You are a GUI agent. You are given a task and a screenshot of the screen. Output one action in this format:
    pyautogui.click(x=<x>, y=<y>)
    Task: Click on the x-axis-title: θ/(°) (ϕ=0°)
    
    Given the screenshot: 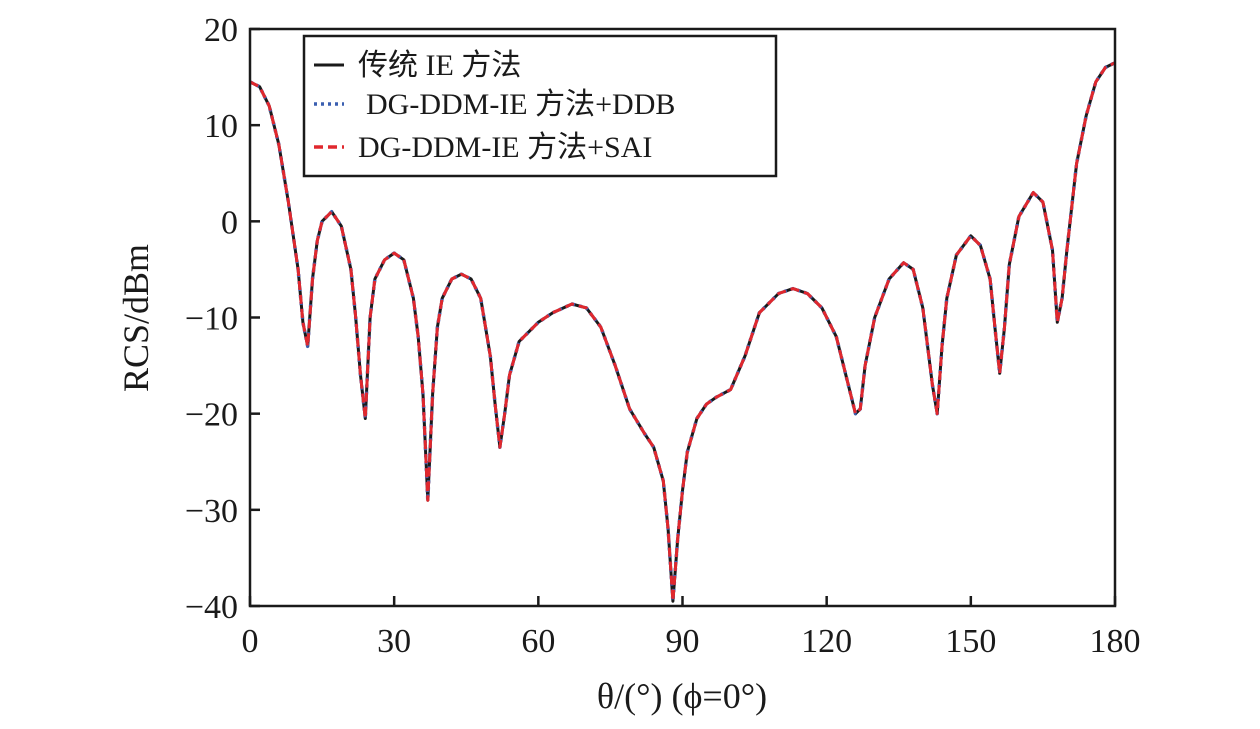 What is the action you would take?
    pyautogui.click(x=682, y=696)
    